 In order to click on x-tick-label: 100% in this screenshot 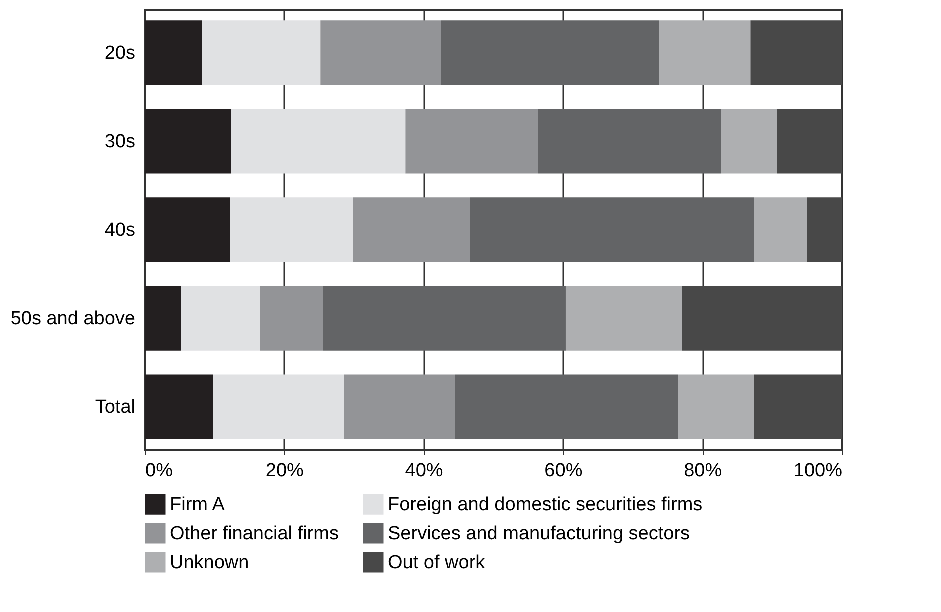, I will do `click(818, 471)`.